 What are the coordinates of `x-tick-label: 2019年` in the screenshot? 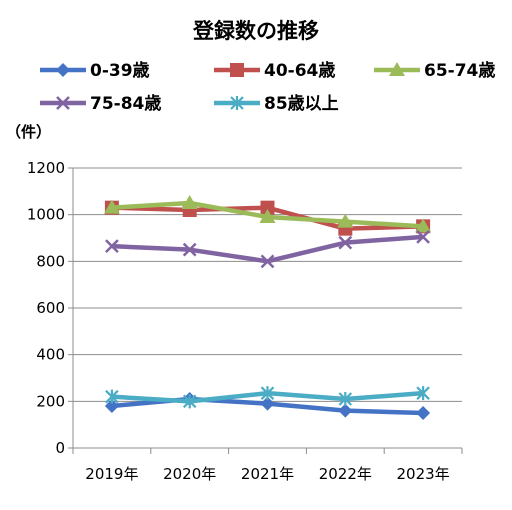 It's located at (111, 474).